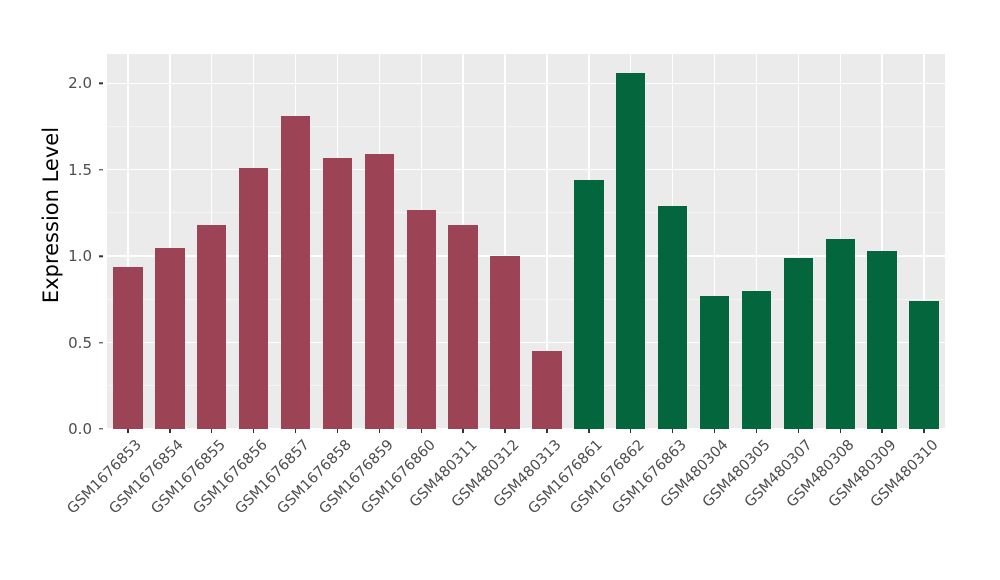 The image size is (1000, 580). Describe the element at coordinates (649, 477) in the screenshot. I see `x-axis-tick-label: GSM1676863` at that location.